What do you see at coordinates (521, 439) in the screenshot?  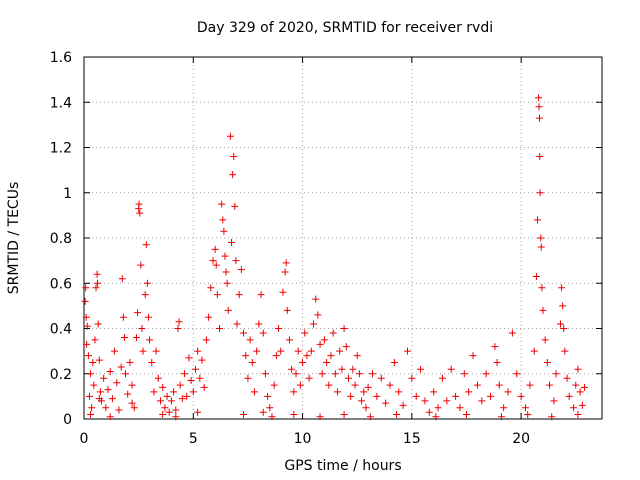 I see `x-tick-label: 20` at bounding box center [521, 439].